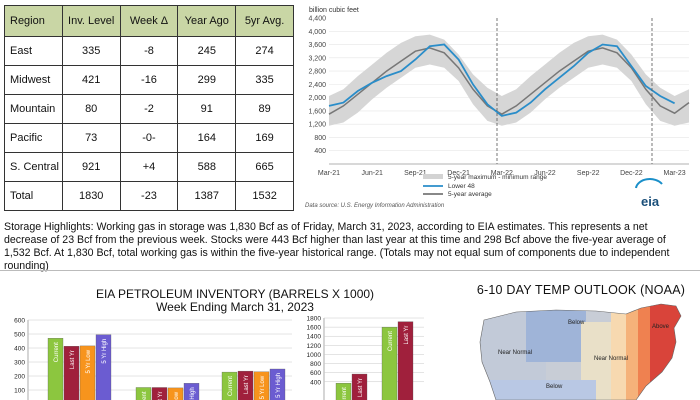  What do you see at coordinates (264, 51) in the screenshot?
I see `table-cell: 274` at bounding box center [264, 51].